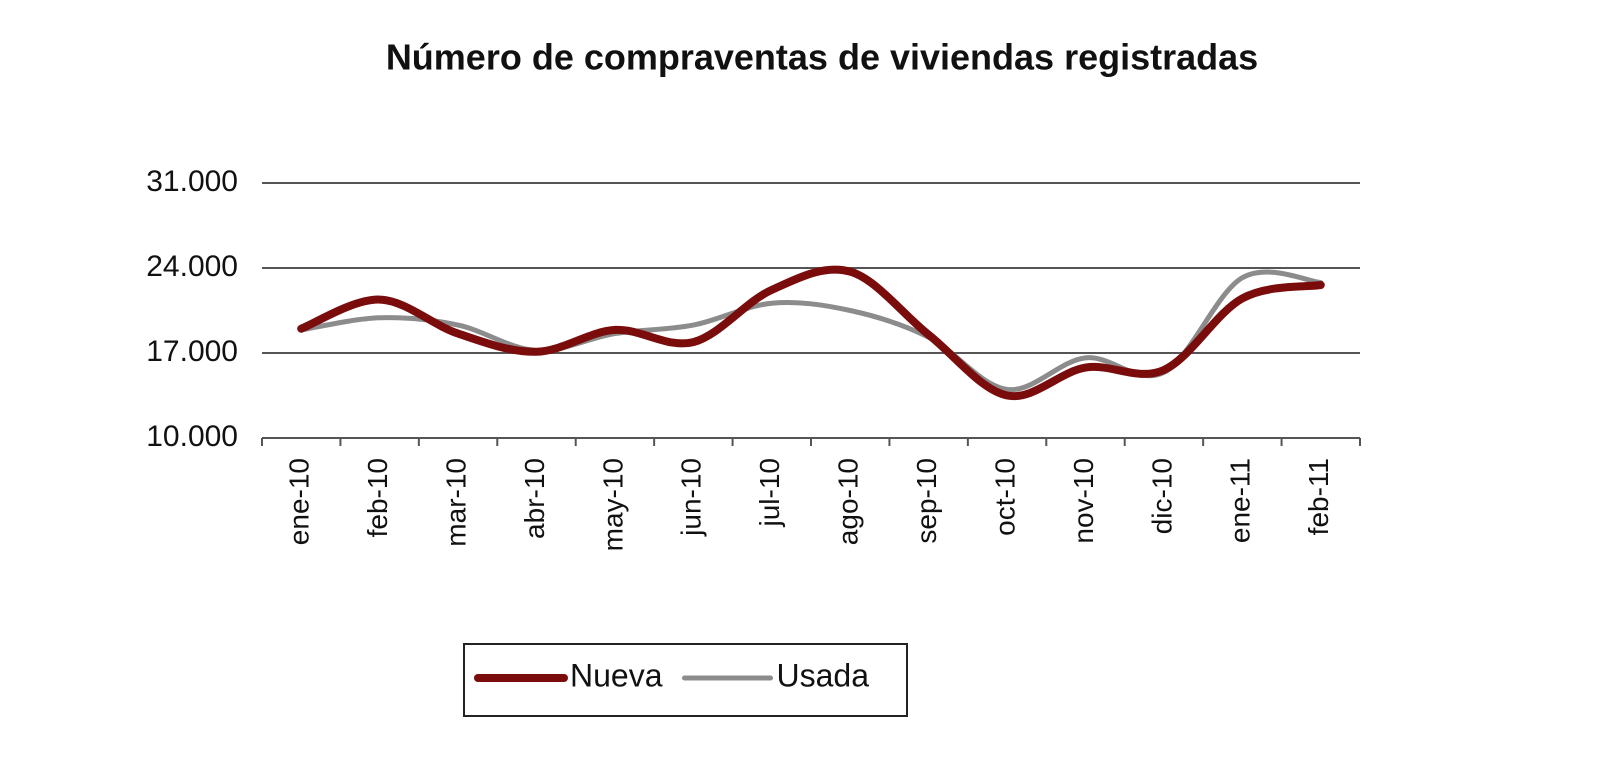  Describe the element at coordinates (192, 266) in the screenshot. I see `y-tick-label: 24.000` at that location.